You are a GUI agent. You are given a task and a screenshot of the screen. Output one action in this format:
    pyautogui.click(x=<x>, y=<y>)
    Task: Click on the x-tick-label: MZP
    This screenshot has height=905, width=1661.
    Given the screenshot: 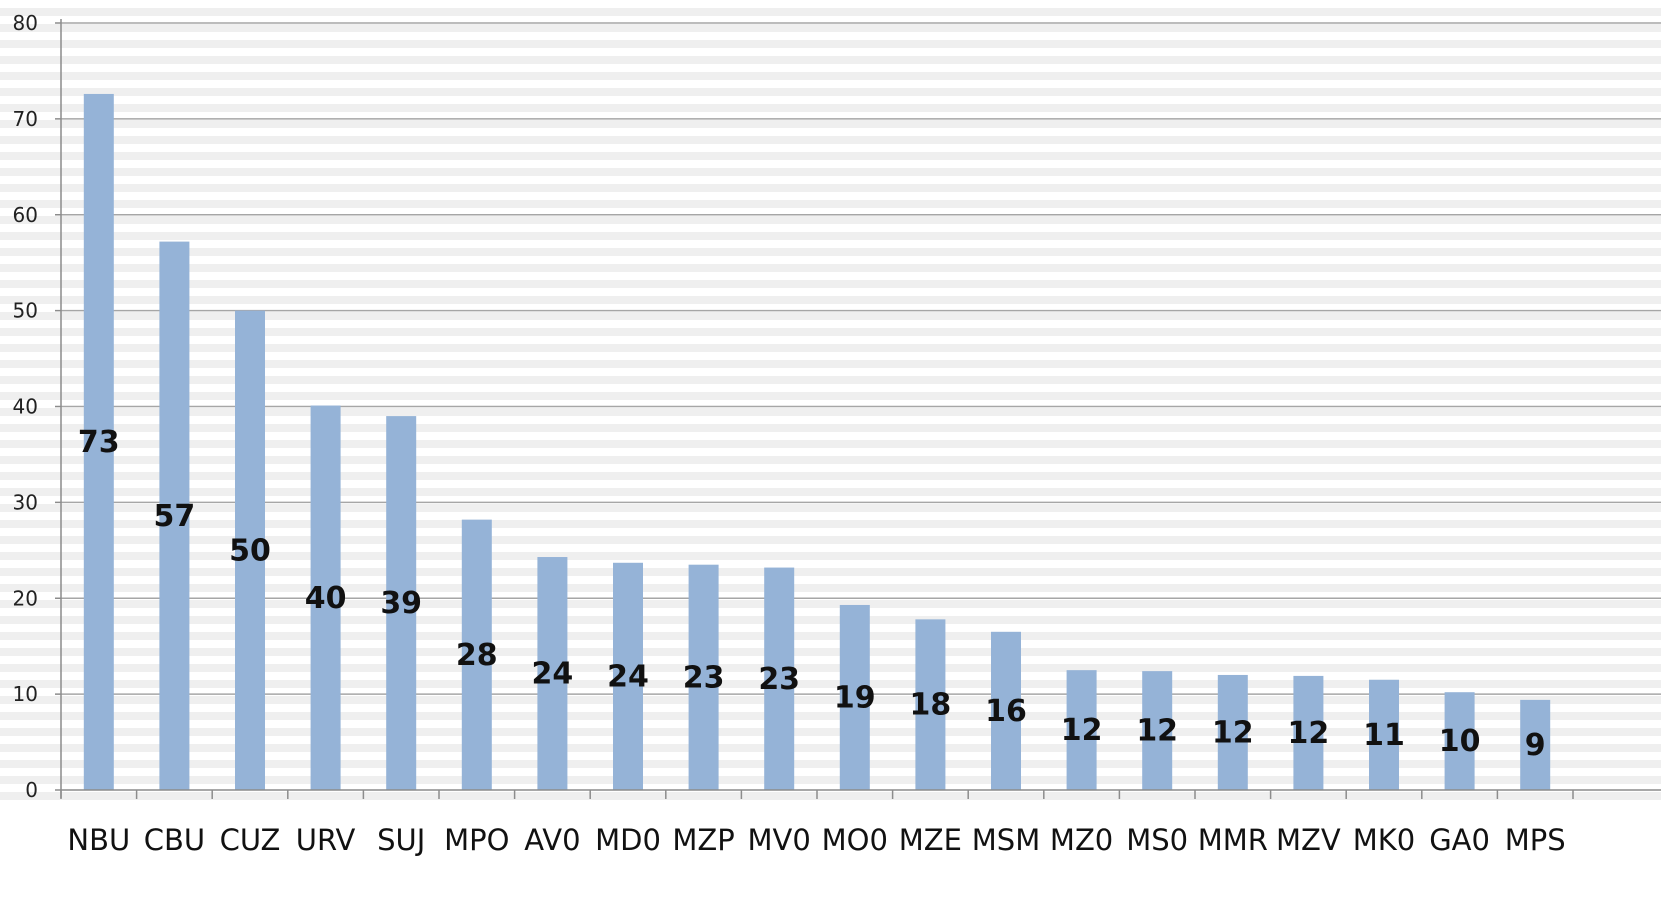 What is the action you would take?
    pyautogui.click(x=703, y=840)
    